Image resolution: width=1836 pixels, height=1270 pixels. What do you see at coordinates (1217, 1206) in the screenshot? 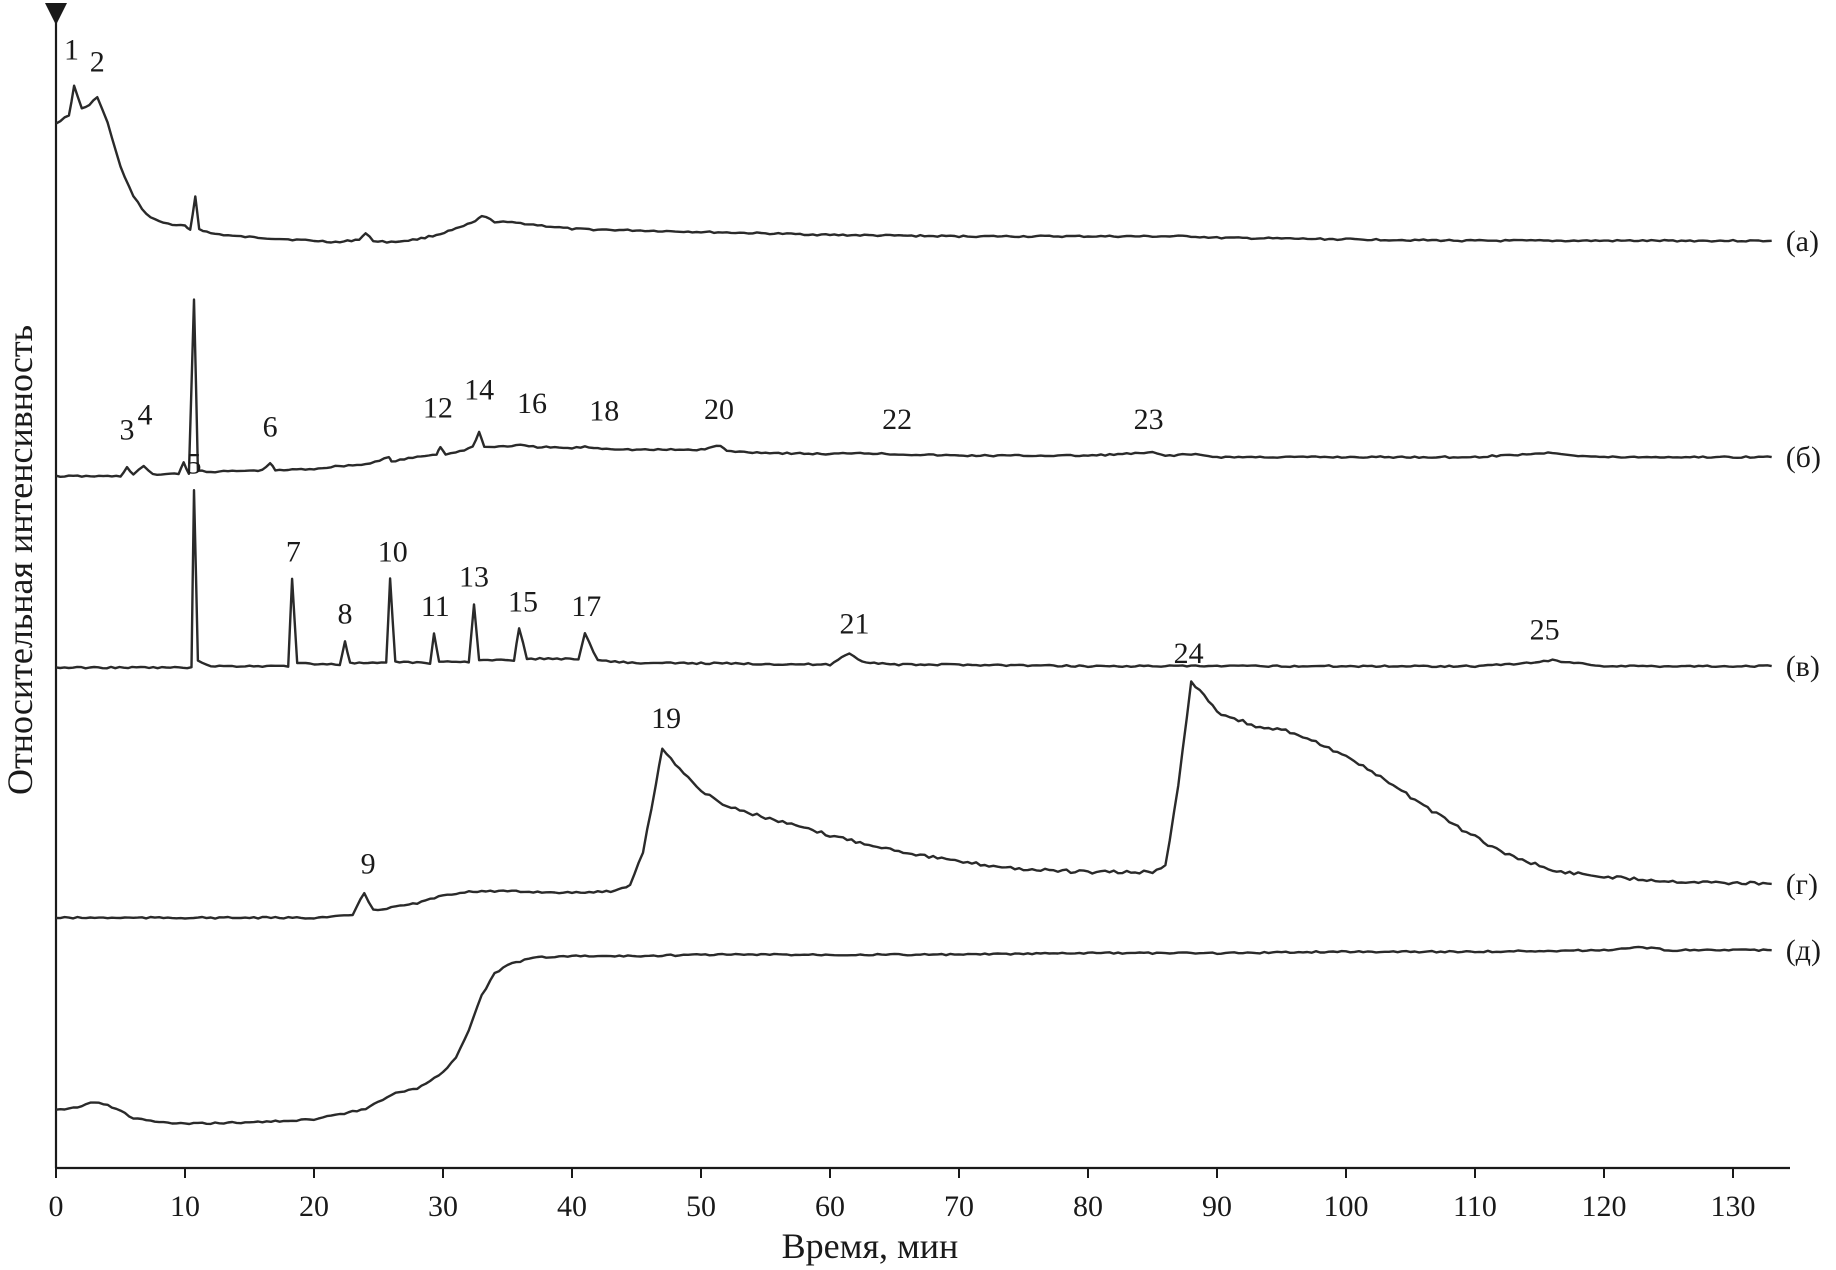
I see `x-tick-label: 90` at bounding box center [1217, 1206].